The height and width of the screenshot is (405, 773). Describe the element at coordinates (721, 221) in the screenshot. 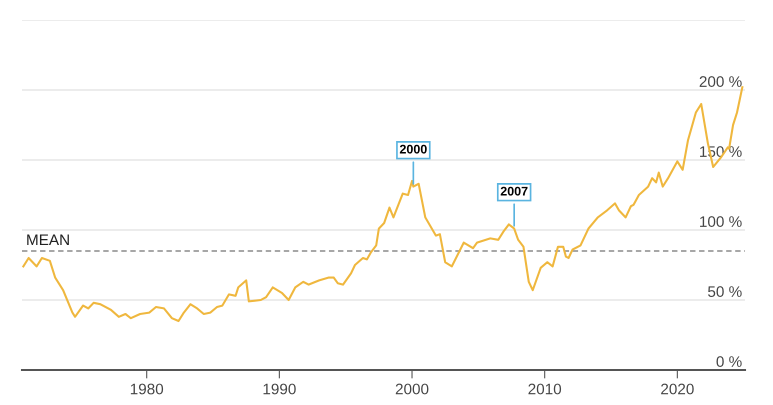

I see `y-tick-label: 100 %` at that location.